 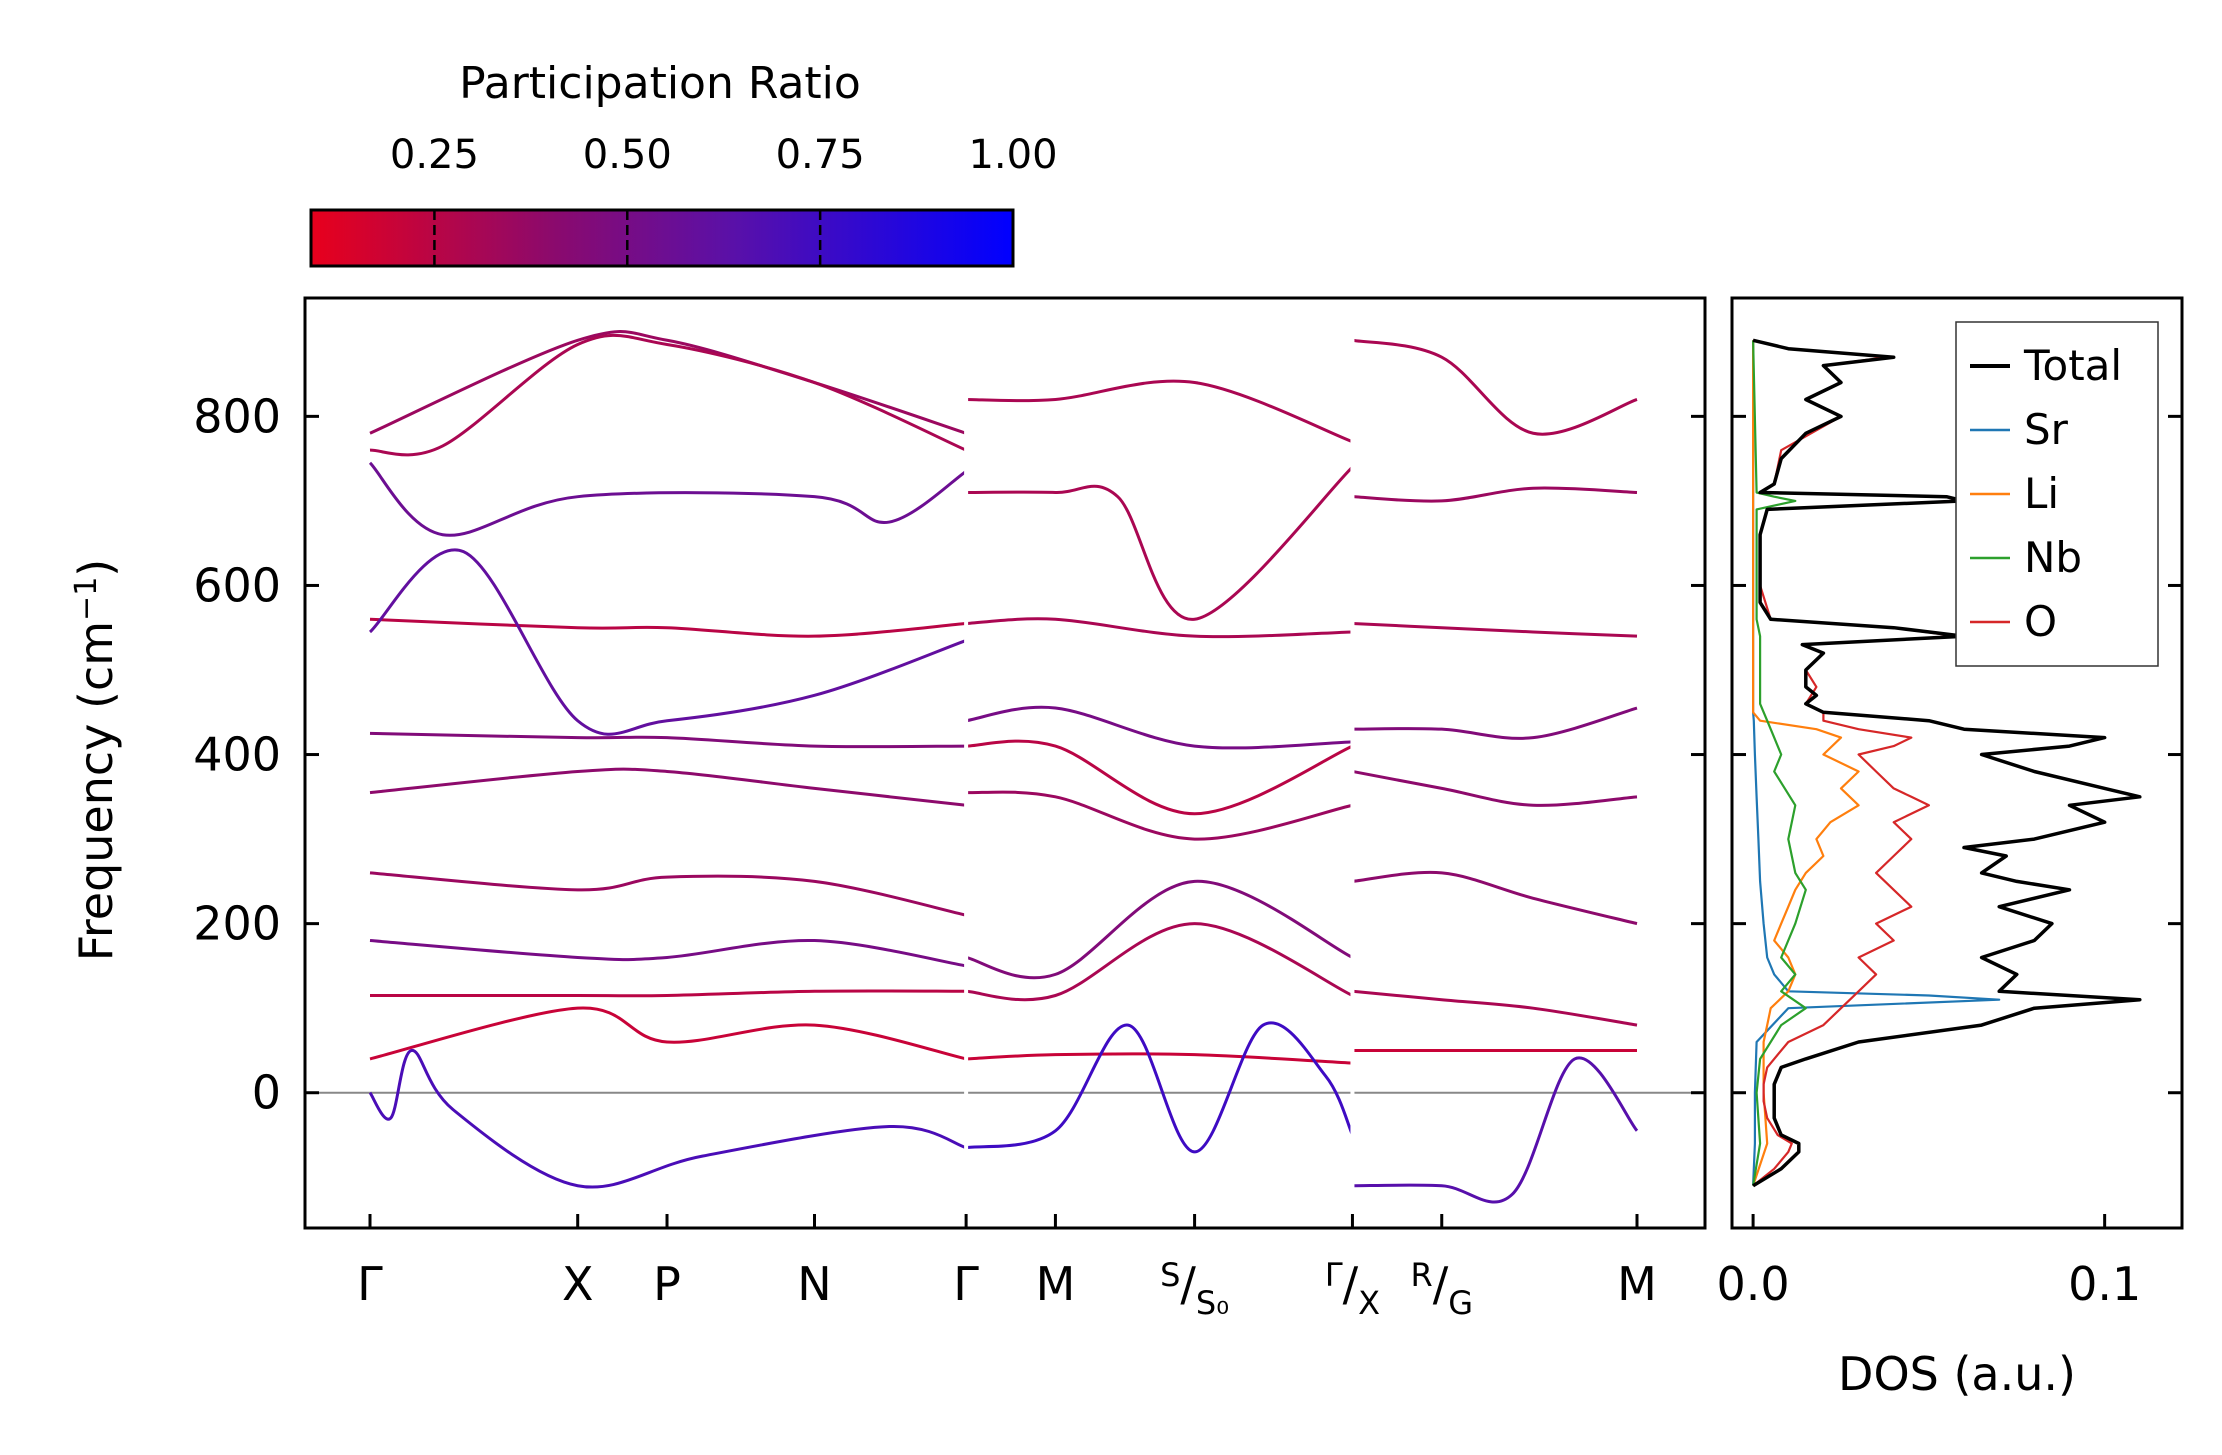 I want to click on frequency-tick-label: 0, so click(x=266, y=1093).